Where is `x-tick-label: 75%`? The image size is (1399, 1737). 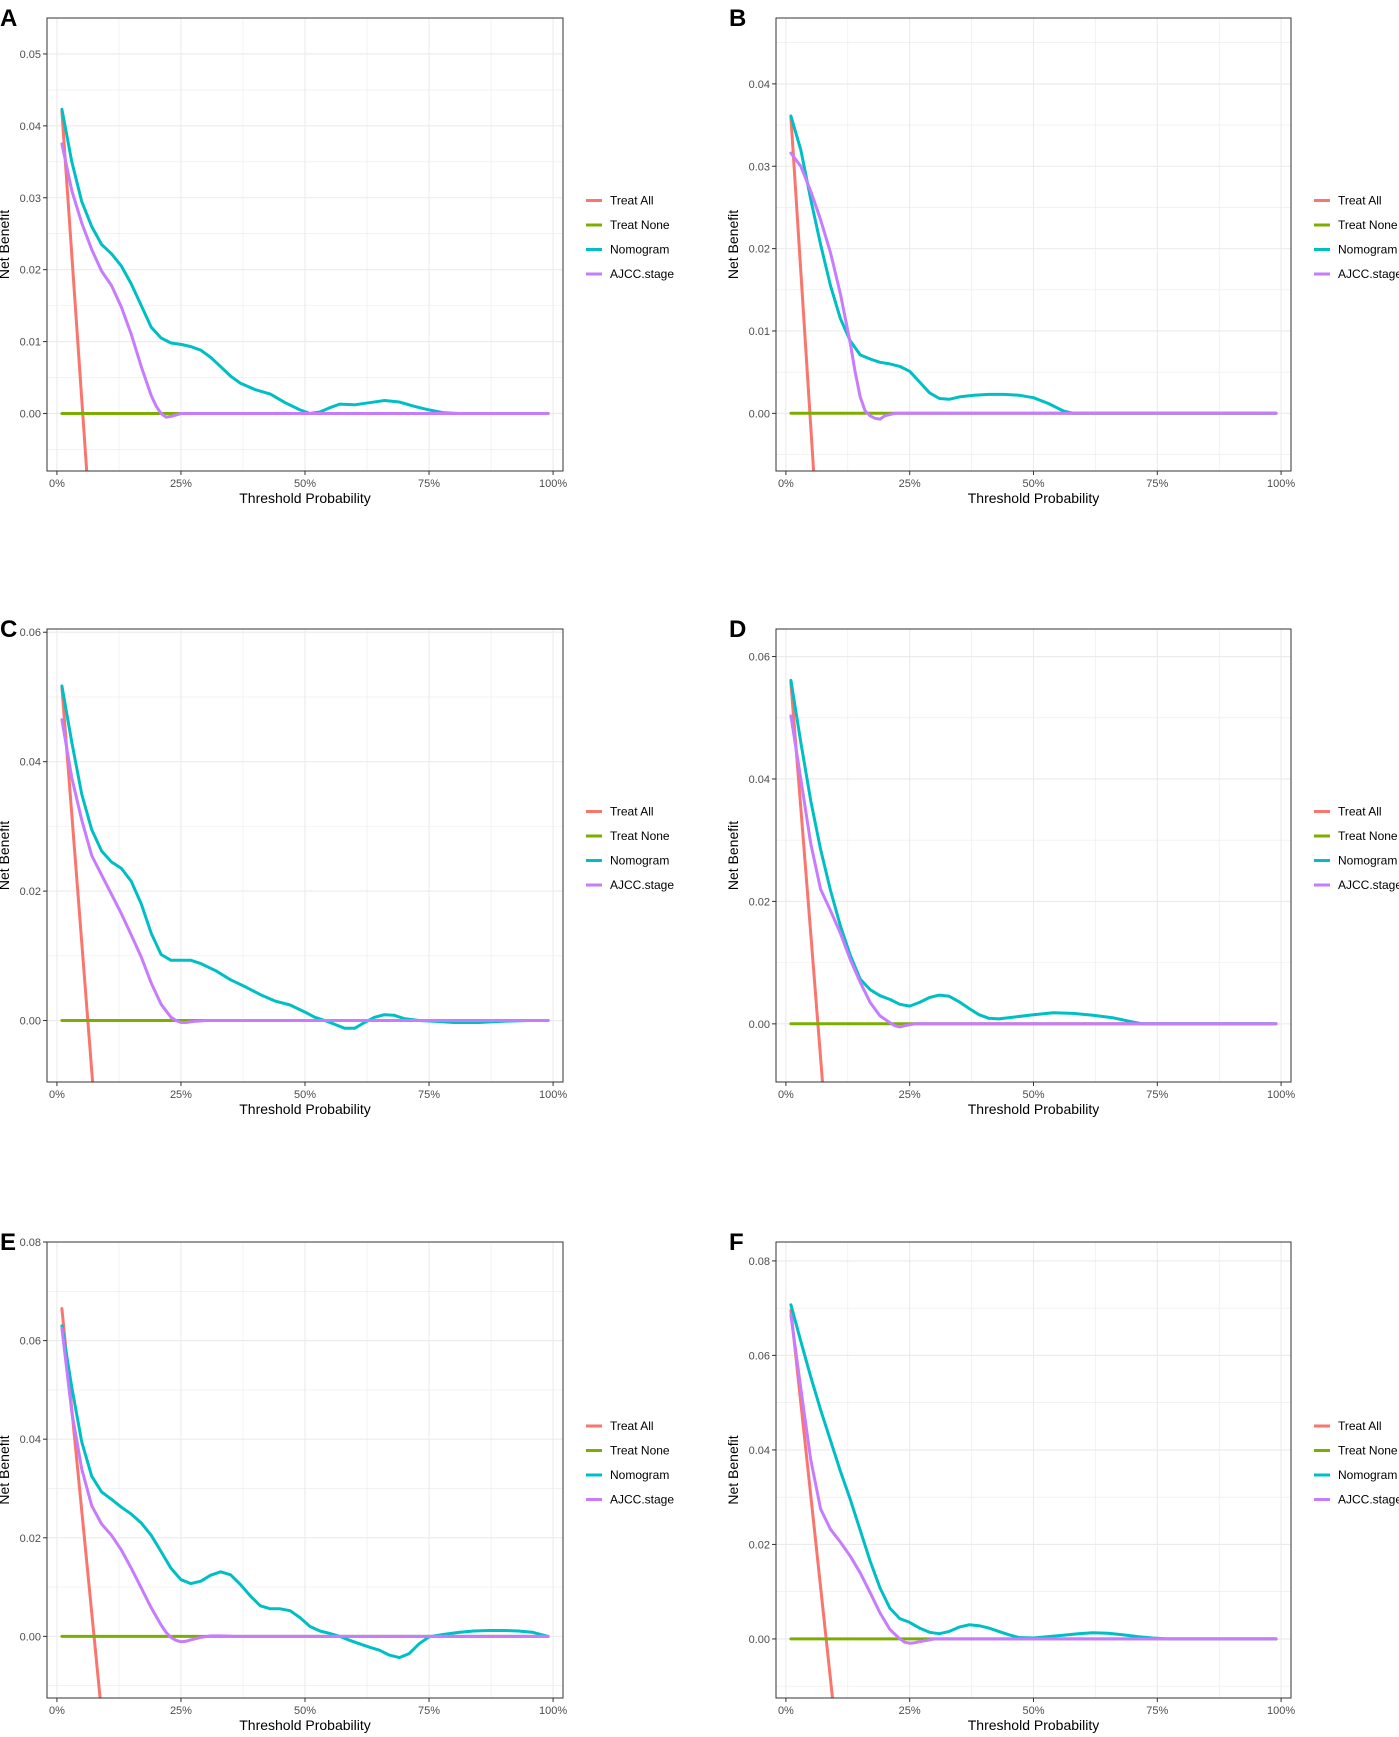
x-tick-label: 75% is located at coordinates (429, 1711).